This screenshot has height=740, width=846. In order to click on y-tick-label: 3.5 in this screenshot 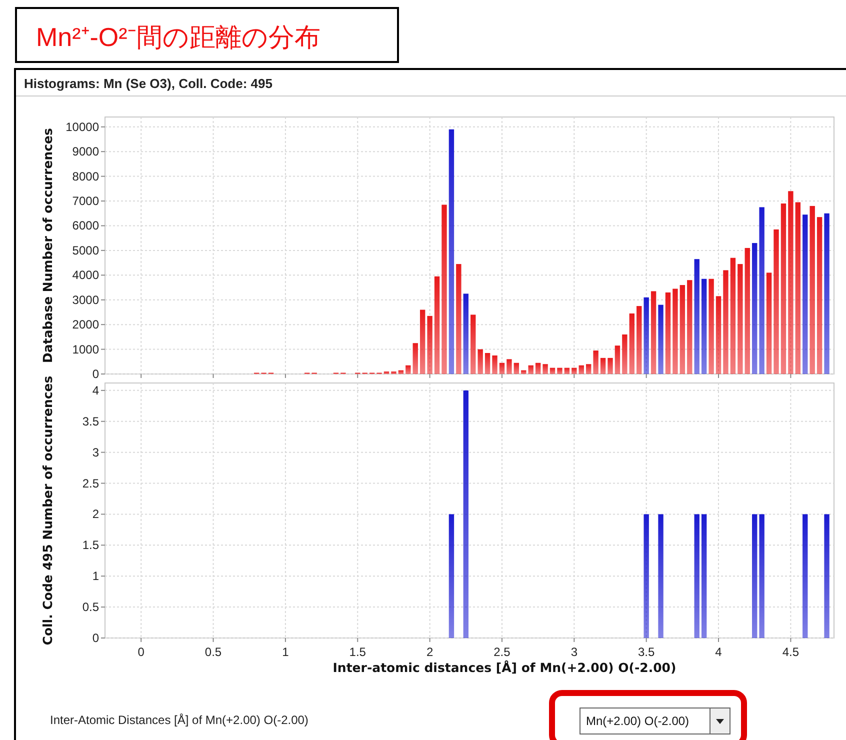, I will do `click(91, 421)`.